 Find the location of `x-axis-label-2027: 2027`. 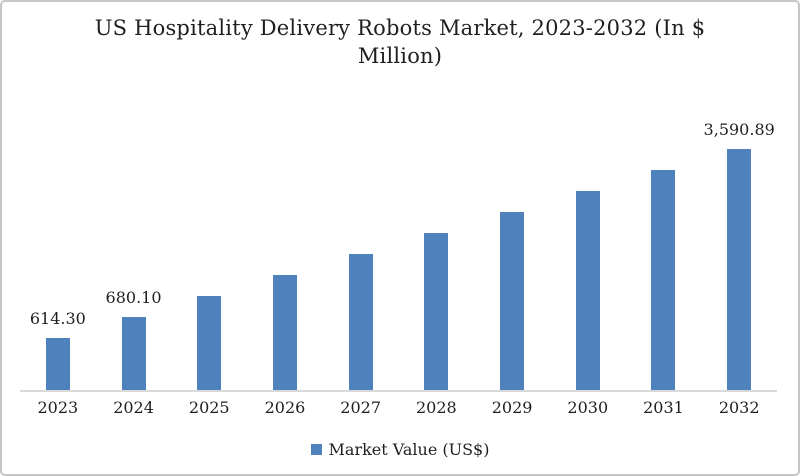

x-axis-label-2027: 2027 is located at coordinates (361, 407).